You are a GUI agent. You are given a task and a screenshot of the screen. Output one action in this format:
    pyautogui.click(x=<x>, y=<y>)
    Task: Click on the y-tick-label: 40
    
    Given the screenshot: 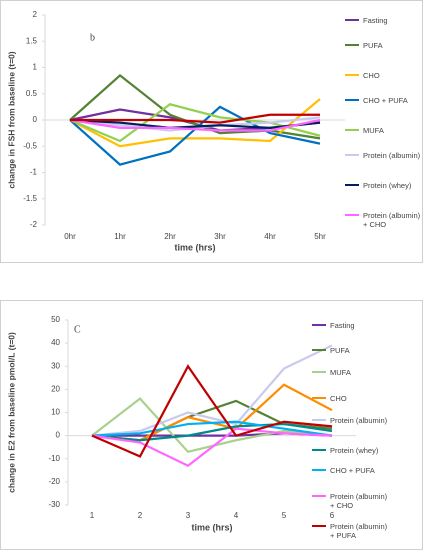 What is the action you would take?
    pyautogui.click(x=55, y=342)
    